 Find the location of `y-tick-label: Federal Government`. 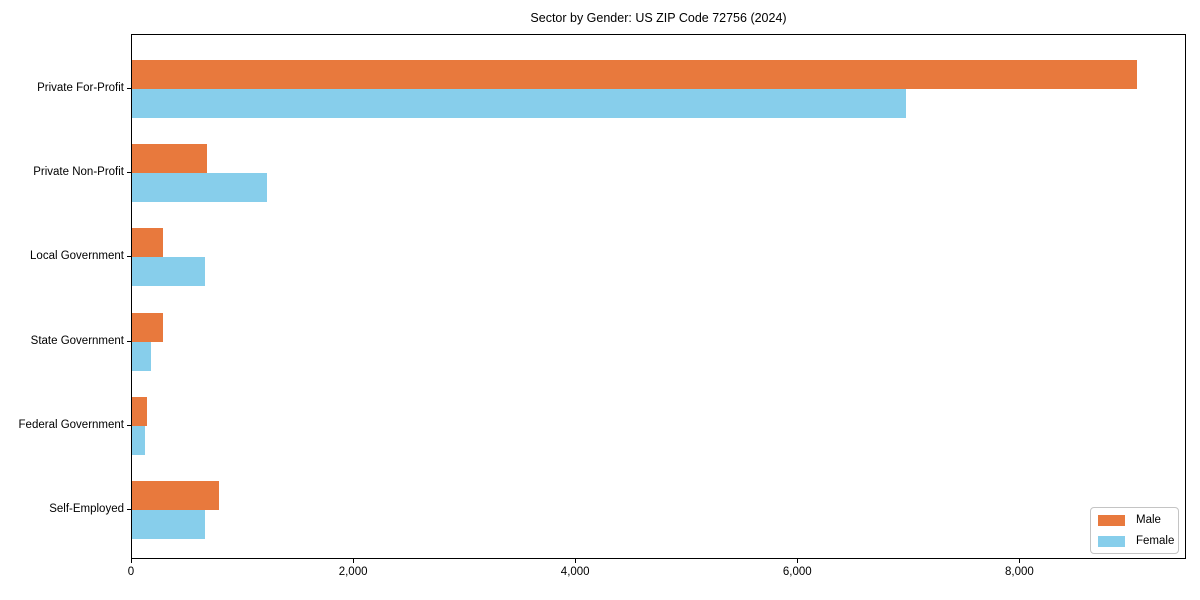

y-tick-label: Federal Government is located at coordinates (71, 424).